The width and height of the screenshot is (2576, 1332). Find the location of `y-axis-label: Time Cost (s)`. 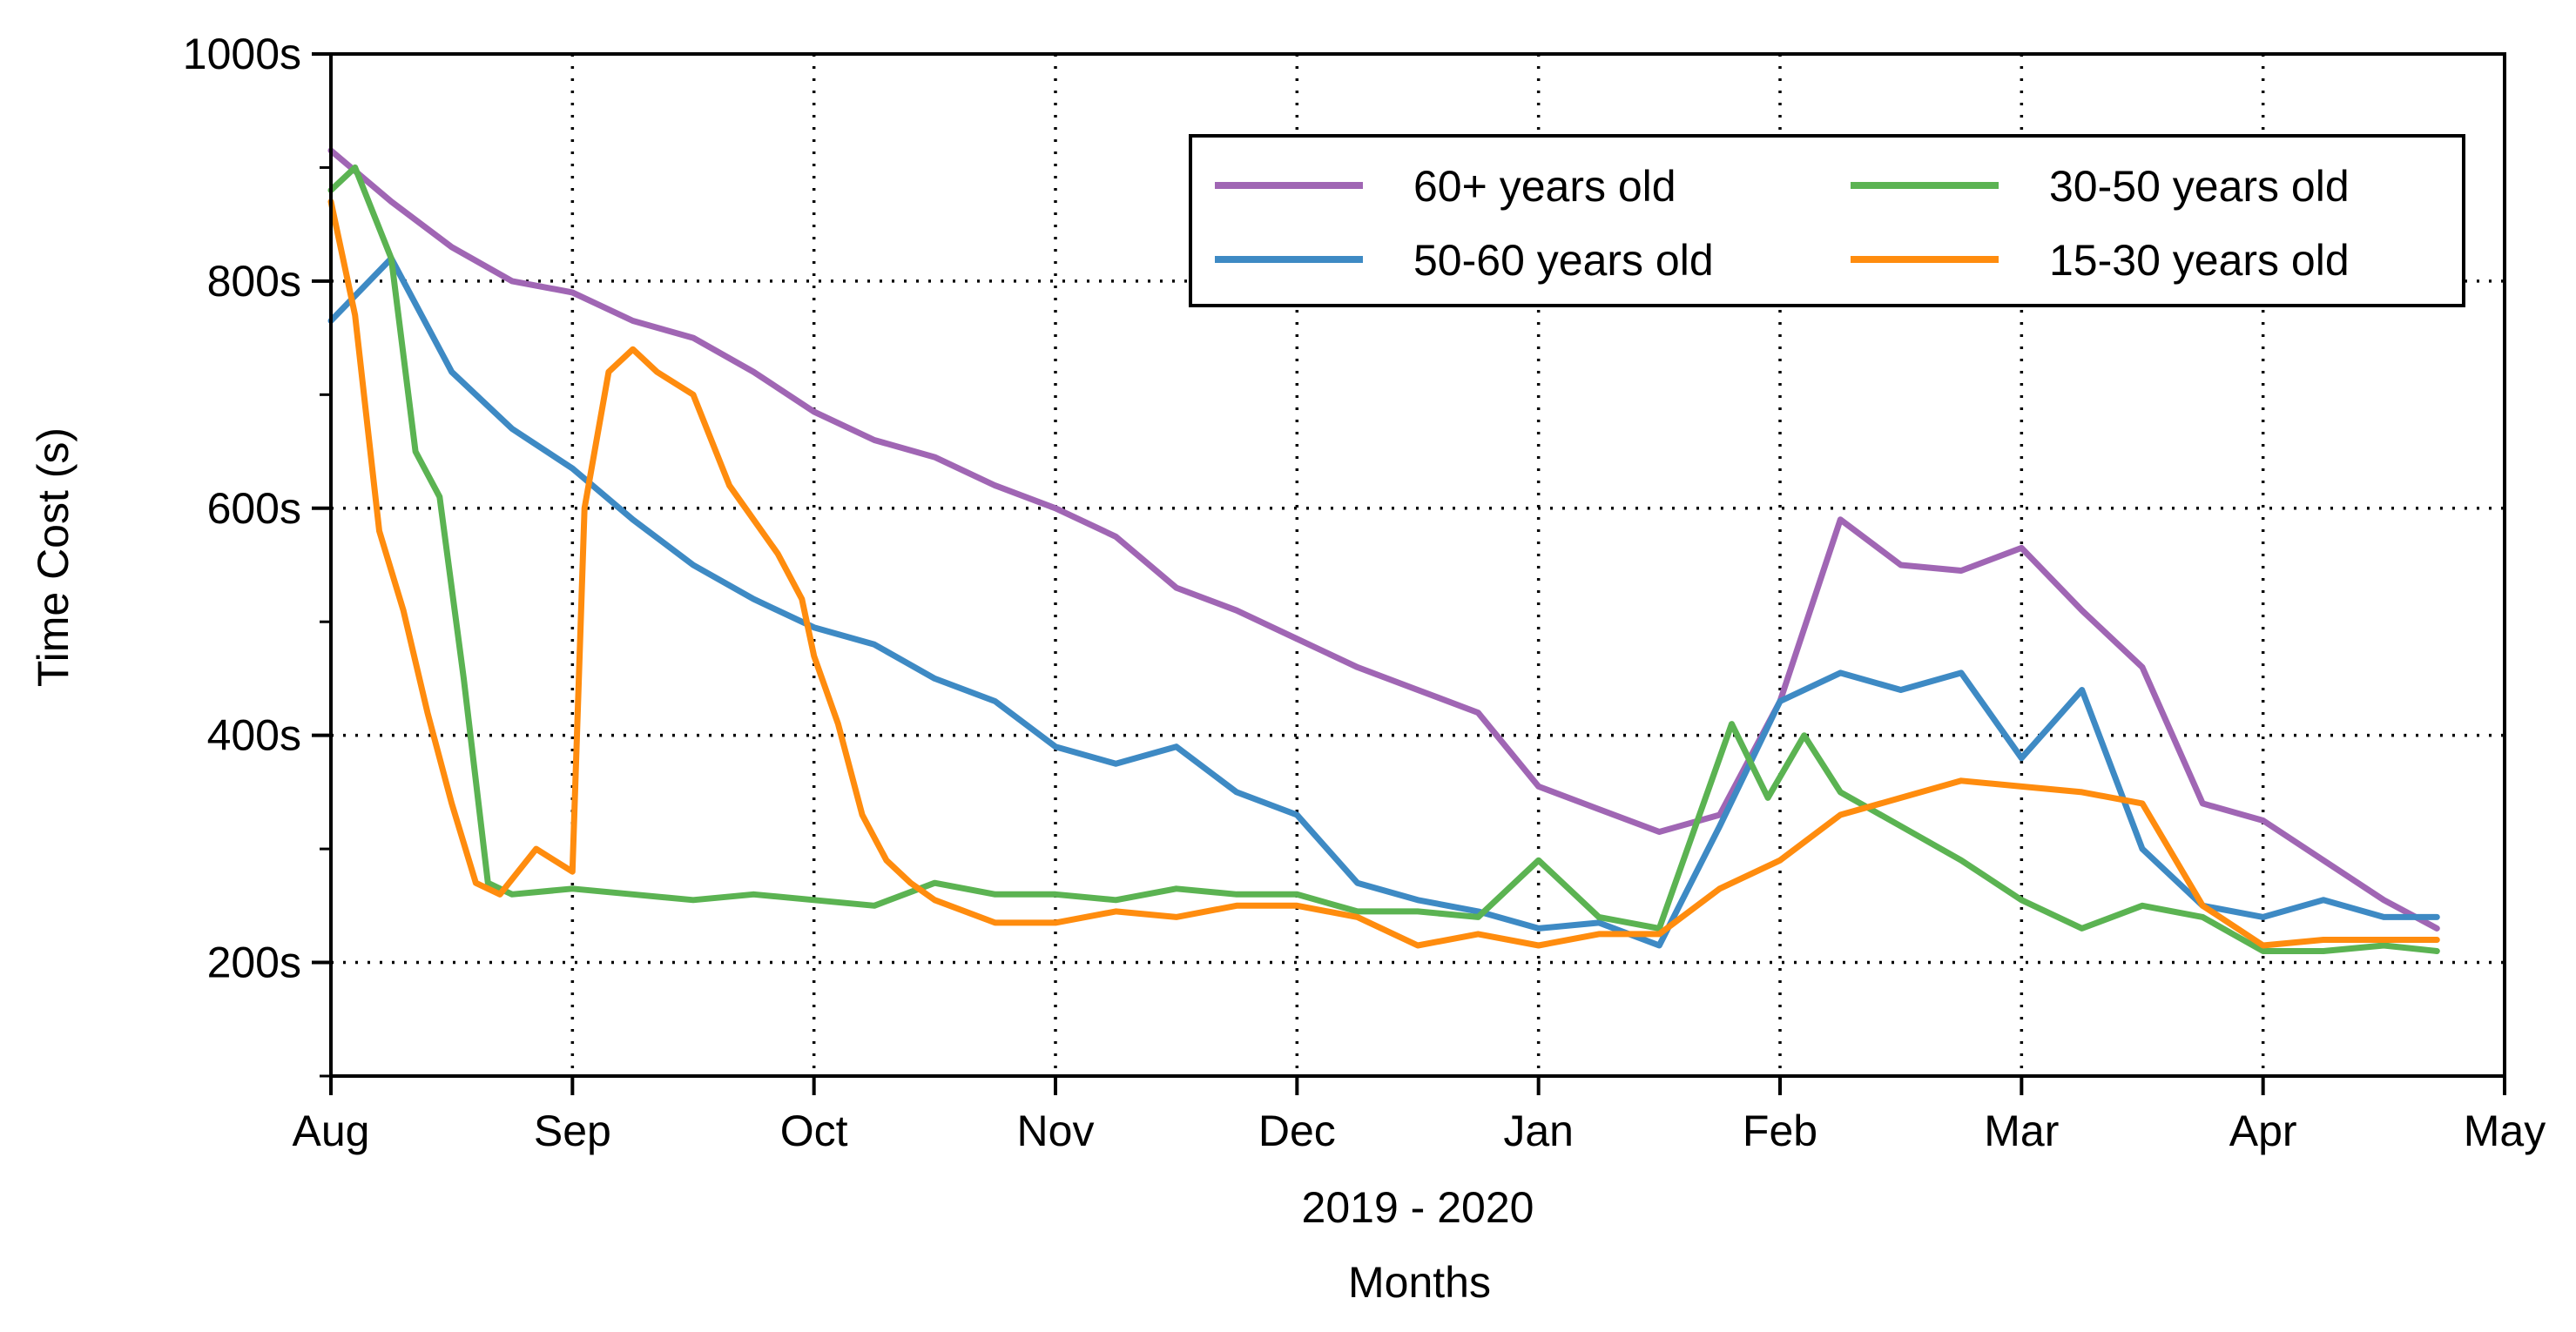

y-axis-label: Time Cost (s) is located at coordinates (53, 557).